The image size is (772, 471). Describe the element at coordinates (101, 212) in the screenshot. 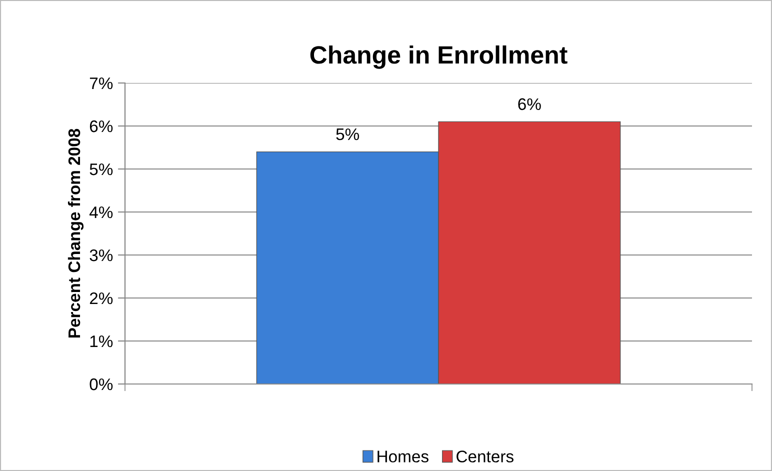

I see `y-tick-label: 4%` at that location.